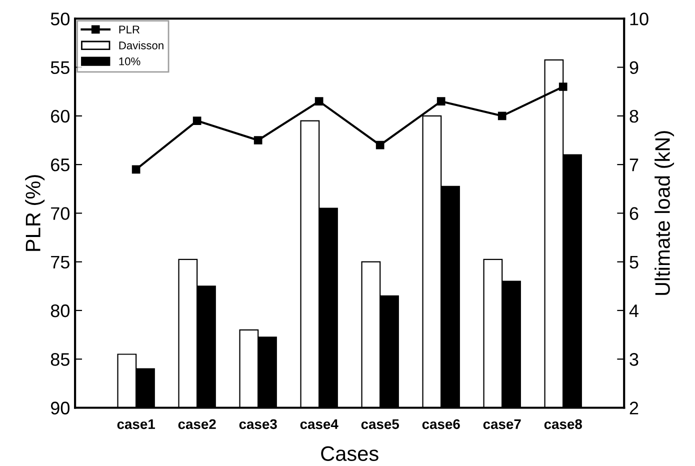  Describe the element at coordinates (634, 213) in the screenshot. I see `y2-tick-label: 6` at that location.